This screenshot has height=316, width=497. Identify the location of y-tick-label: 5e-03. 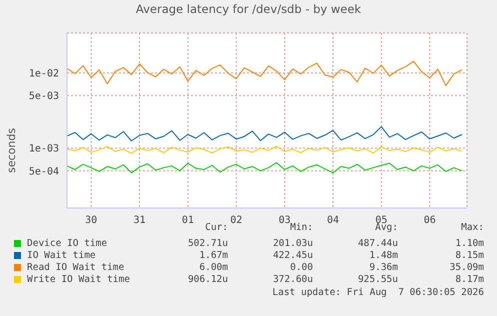
(43, 96).